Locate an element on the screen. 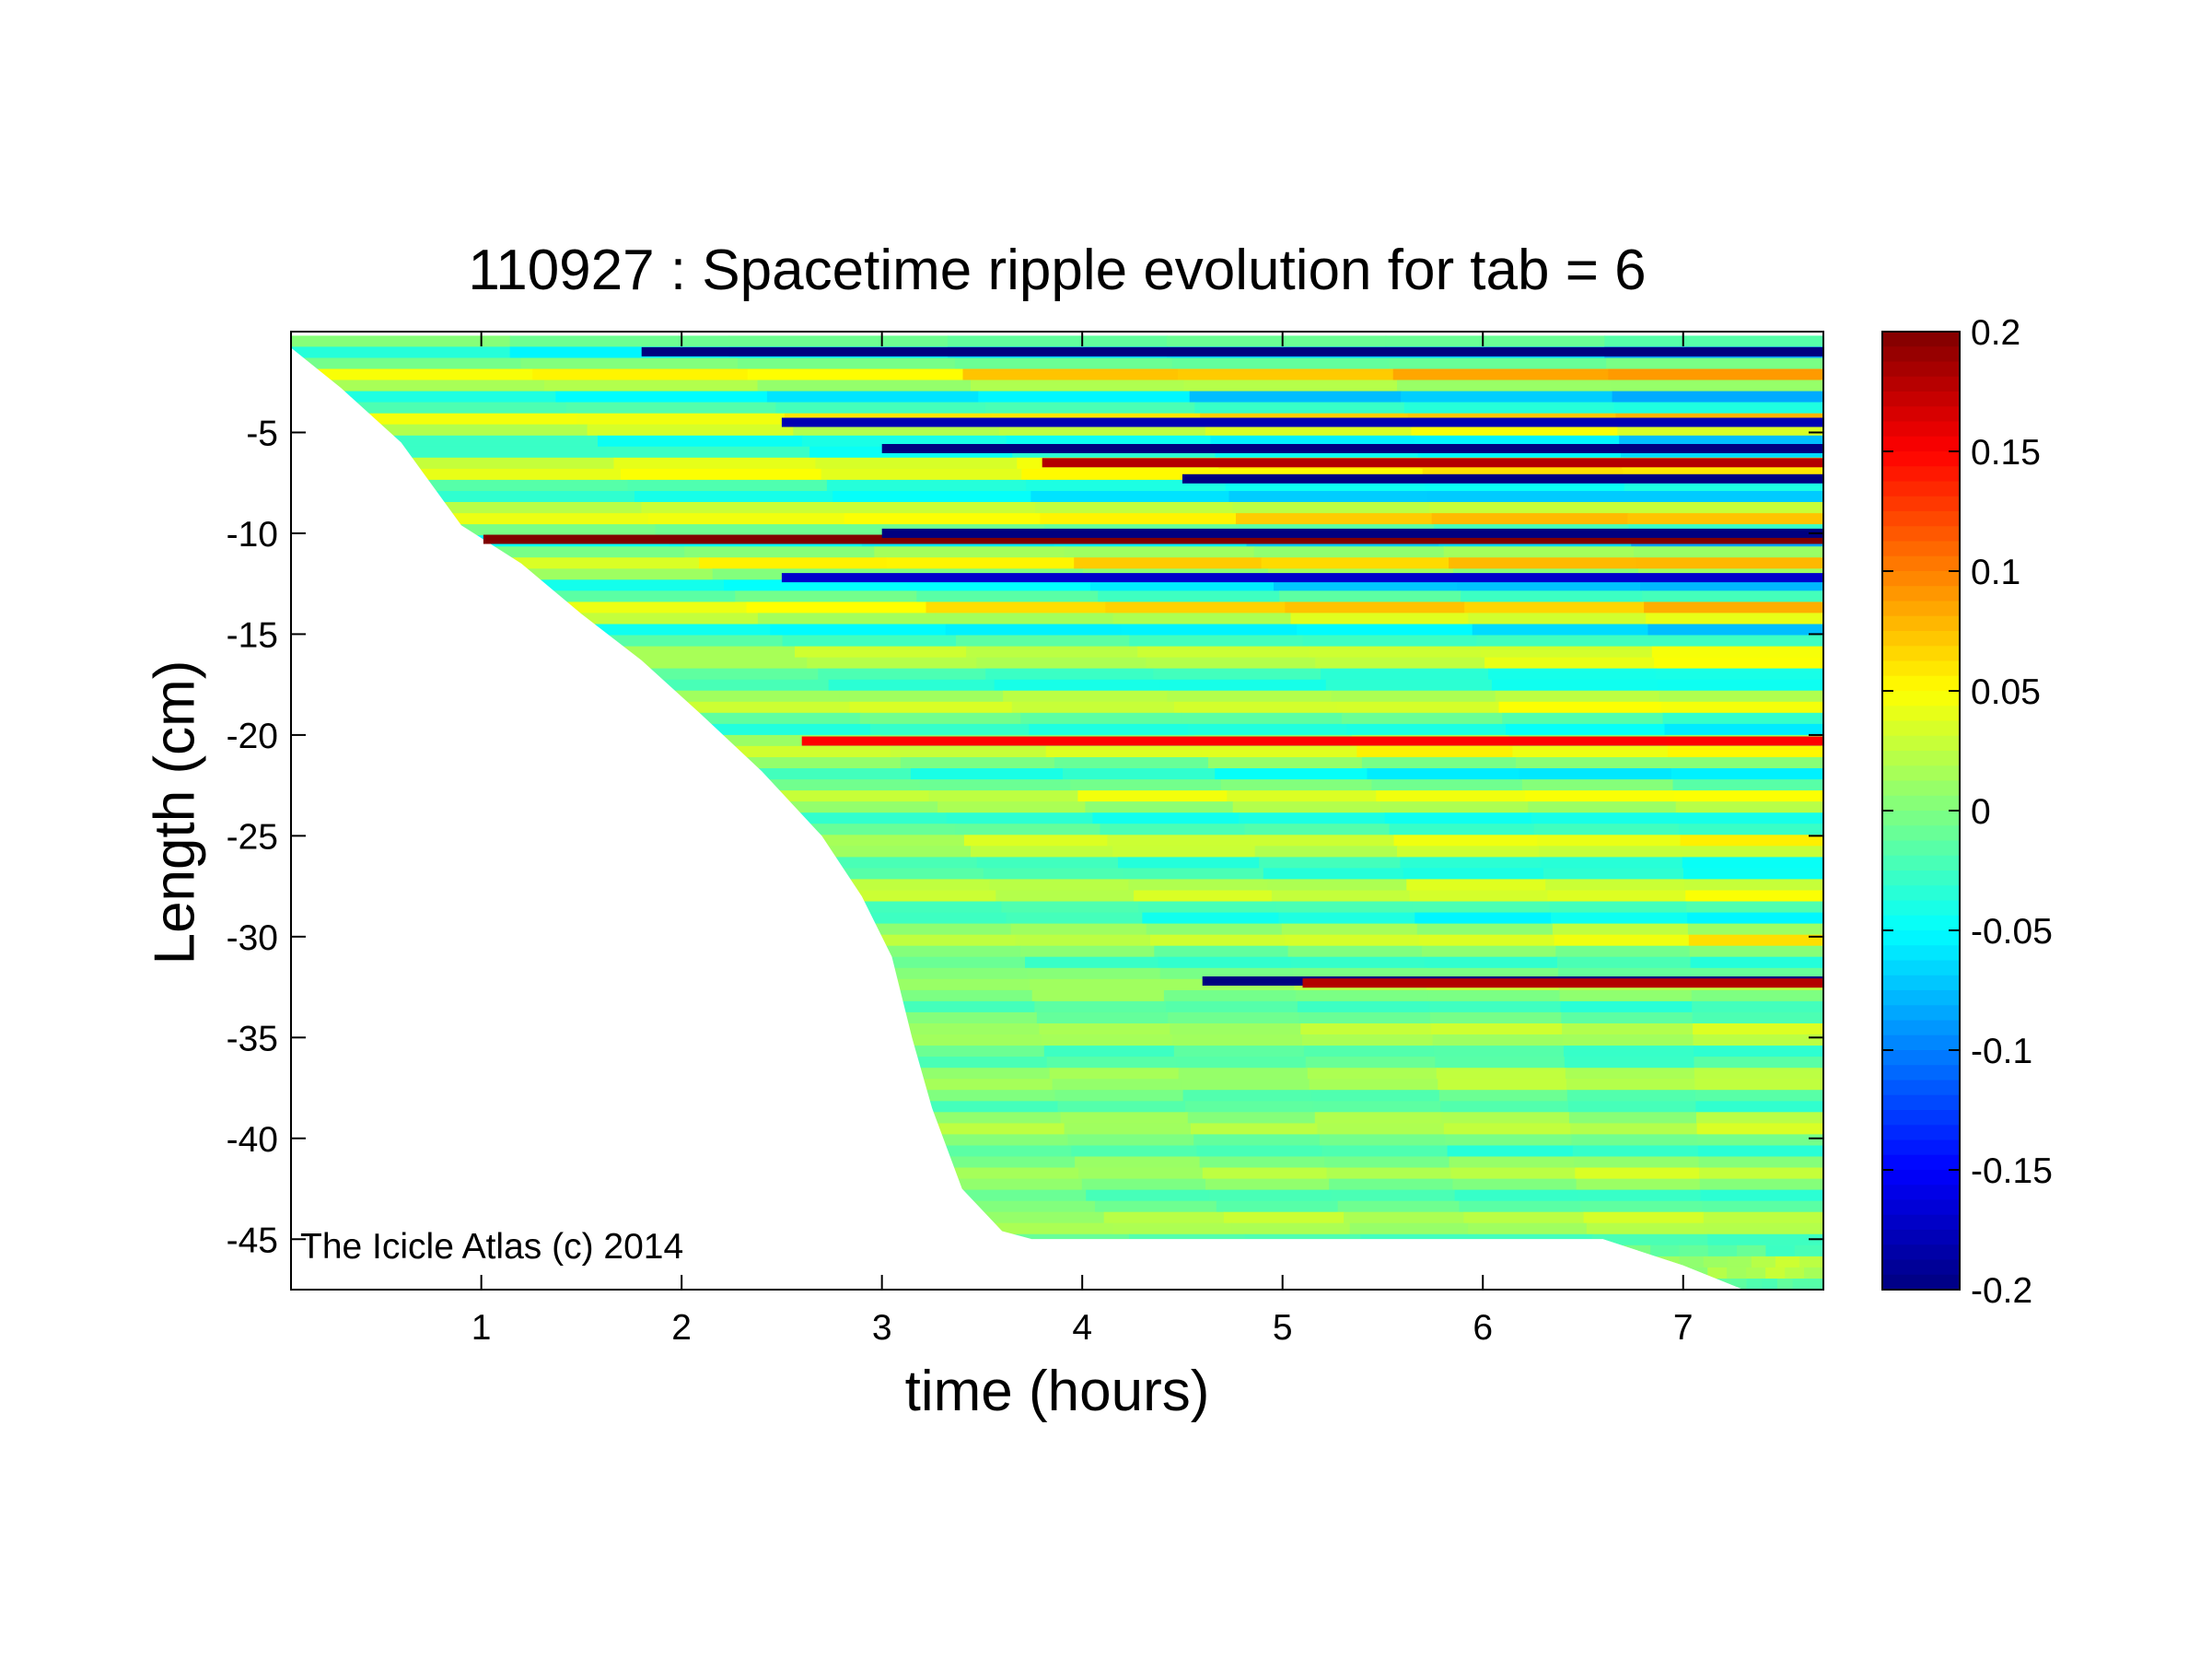  colorbar-tick-label: 0.2 is located at coordinates (1996, 333).